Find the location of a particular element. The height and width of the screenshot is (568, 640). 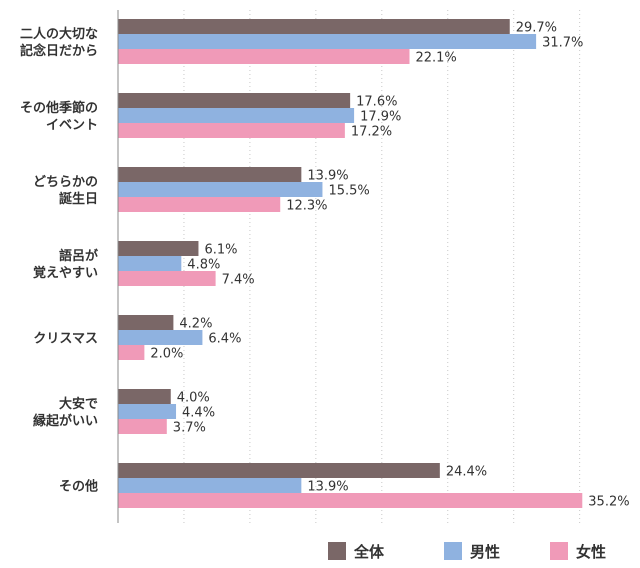

category-label: 語呂が is located at coordinates (78, 256).